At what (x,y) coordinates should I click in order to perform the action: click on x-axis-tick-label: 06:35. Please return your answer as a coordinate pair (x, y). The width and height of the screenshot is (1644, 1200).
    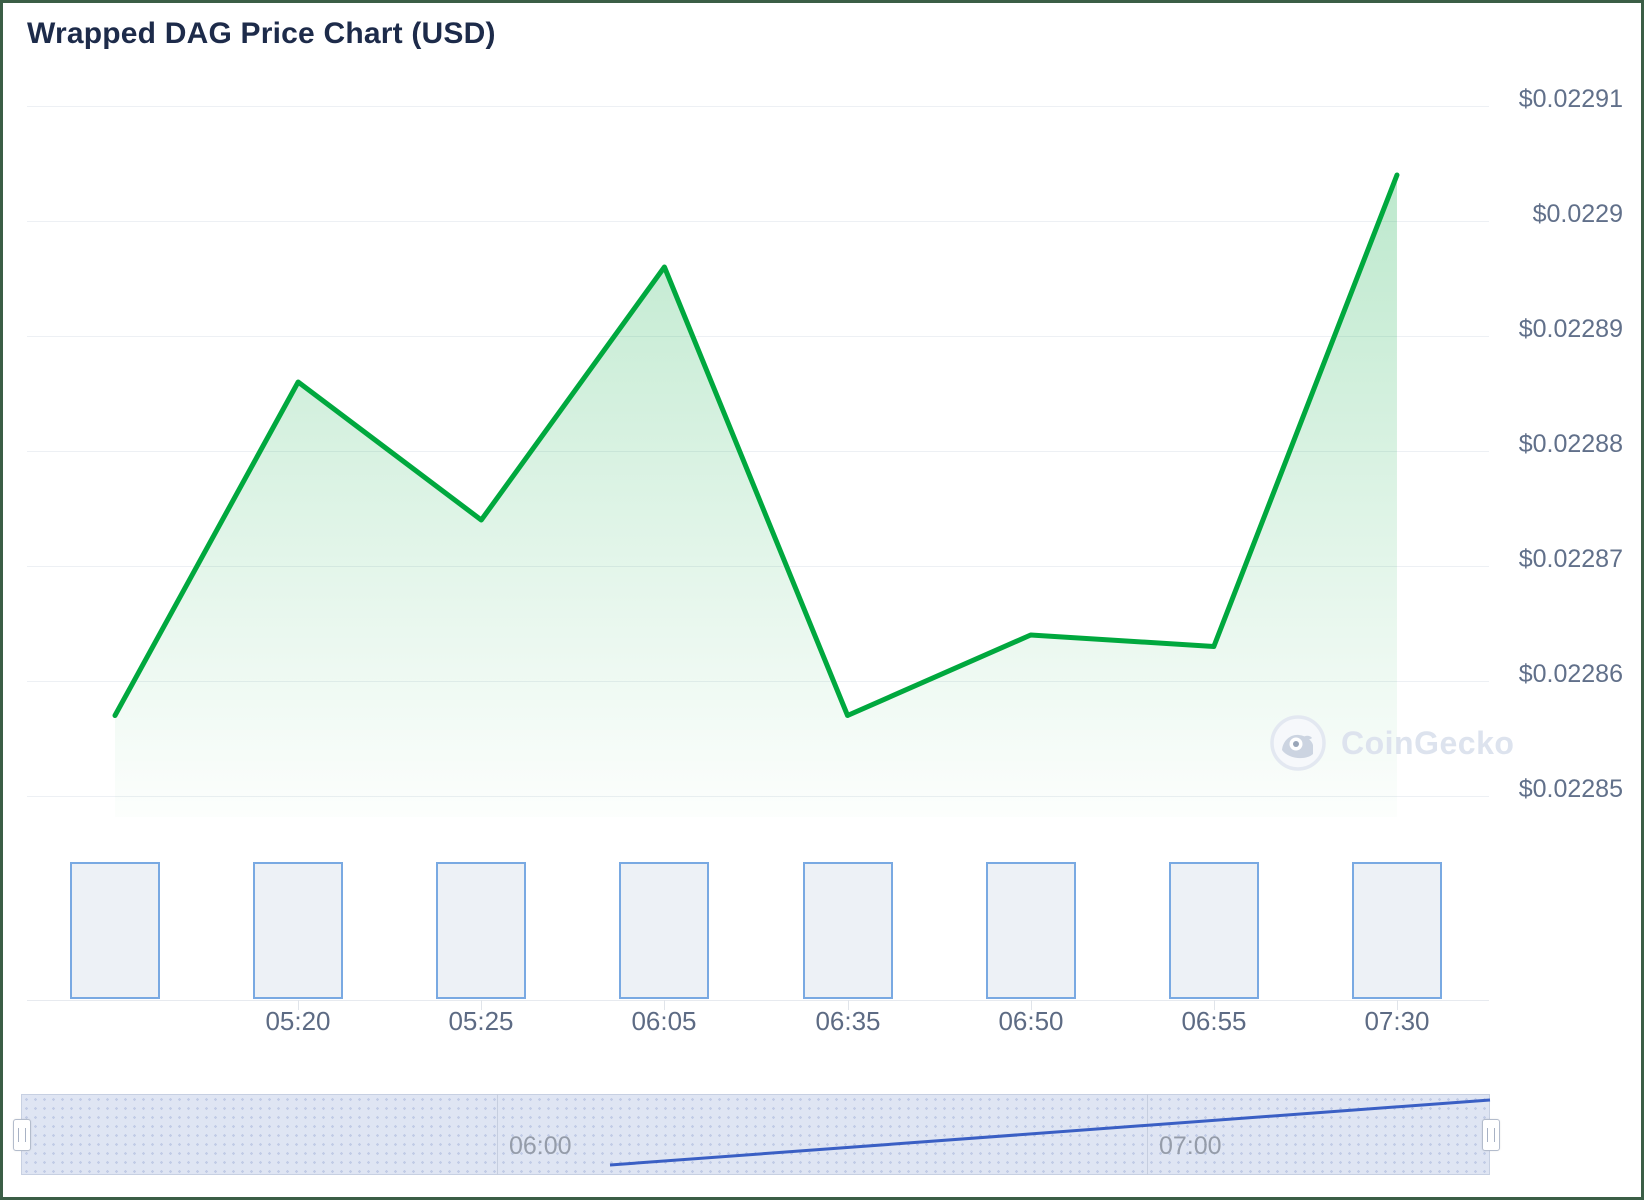
    Looking at the image, I should click on (848, 1021).